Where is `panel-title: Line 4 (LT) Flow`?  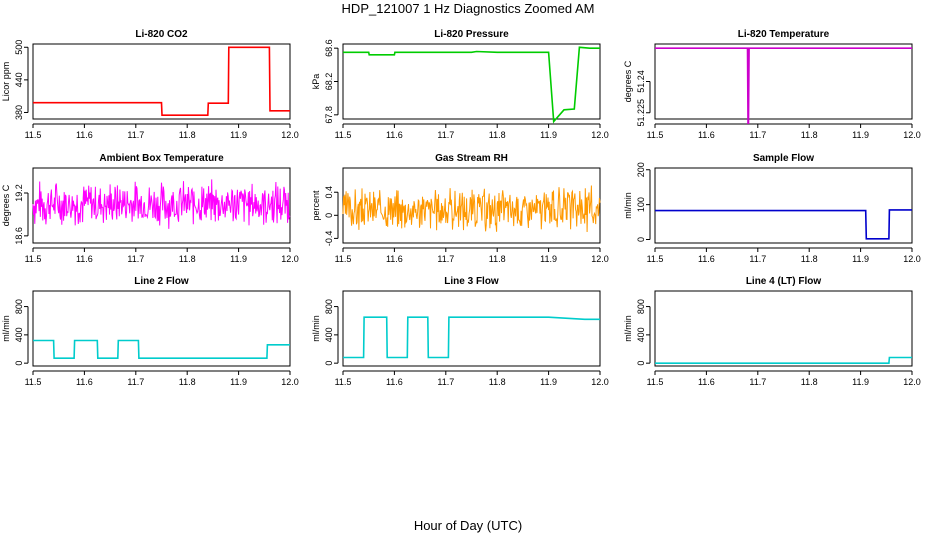 panel-title: Line 4 (LT) Flow is located at coordinates (784, 281).